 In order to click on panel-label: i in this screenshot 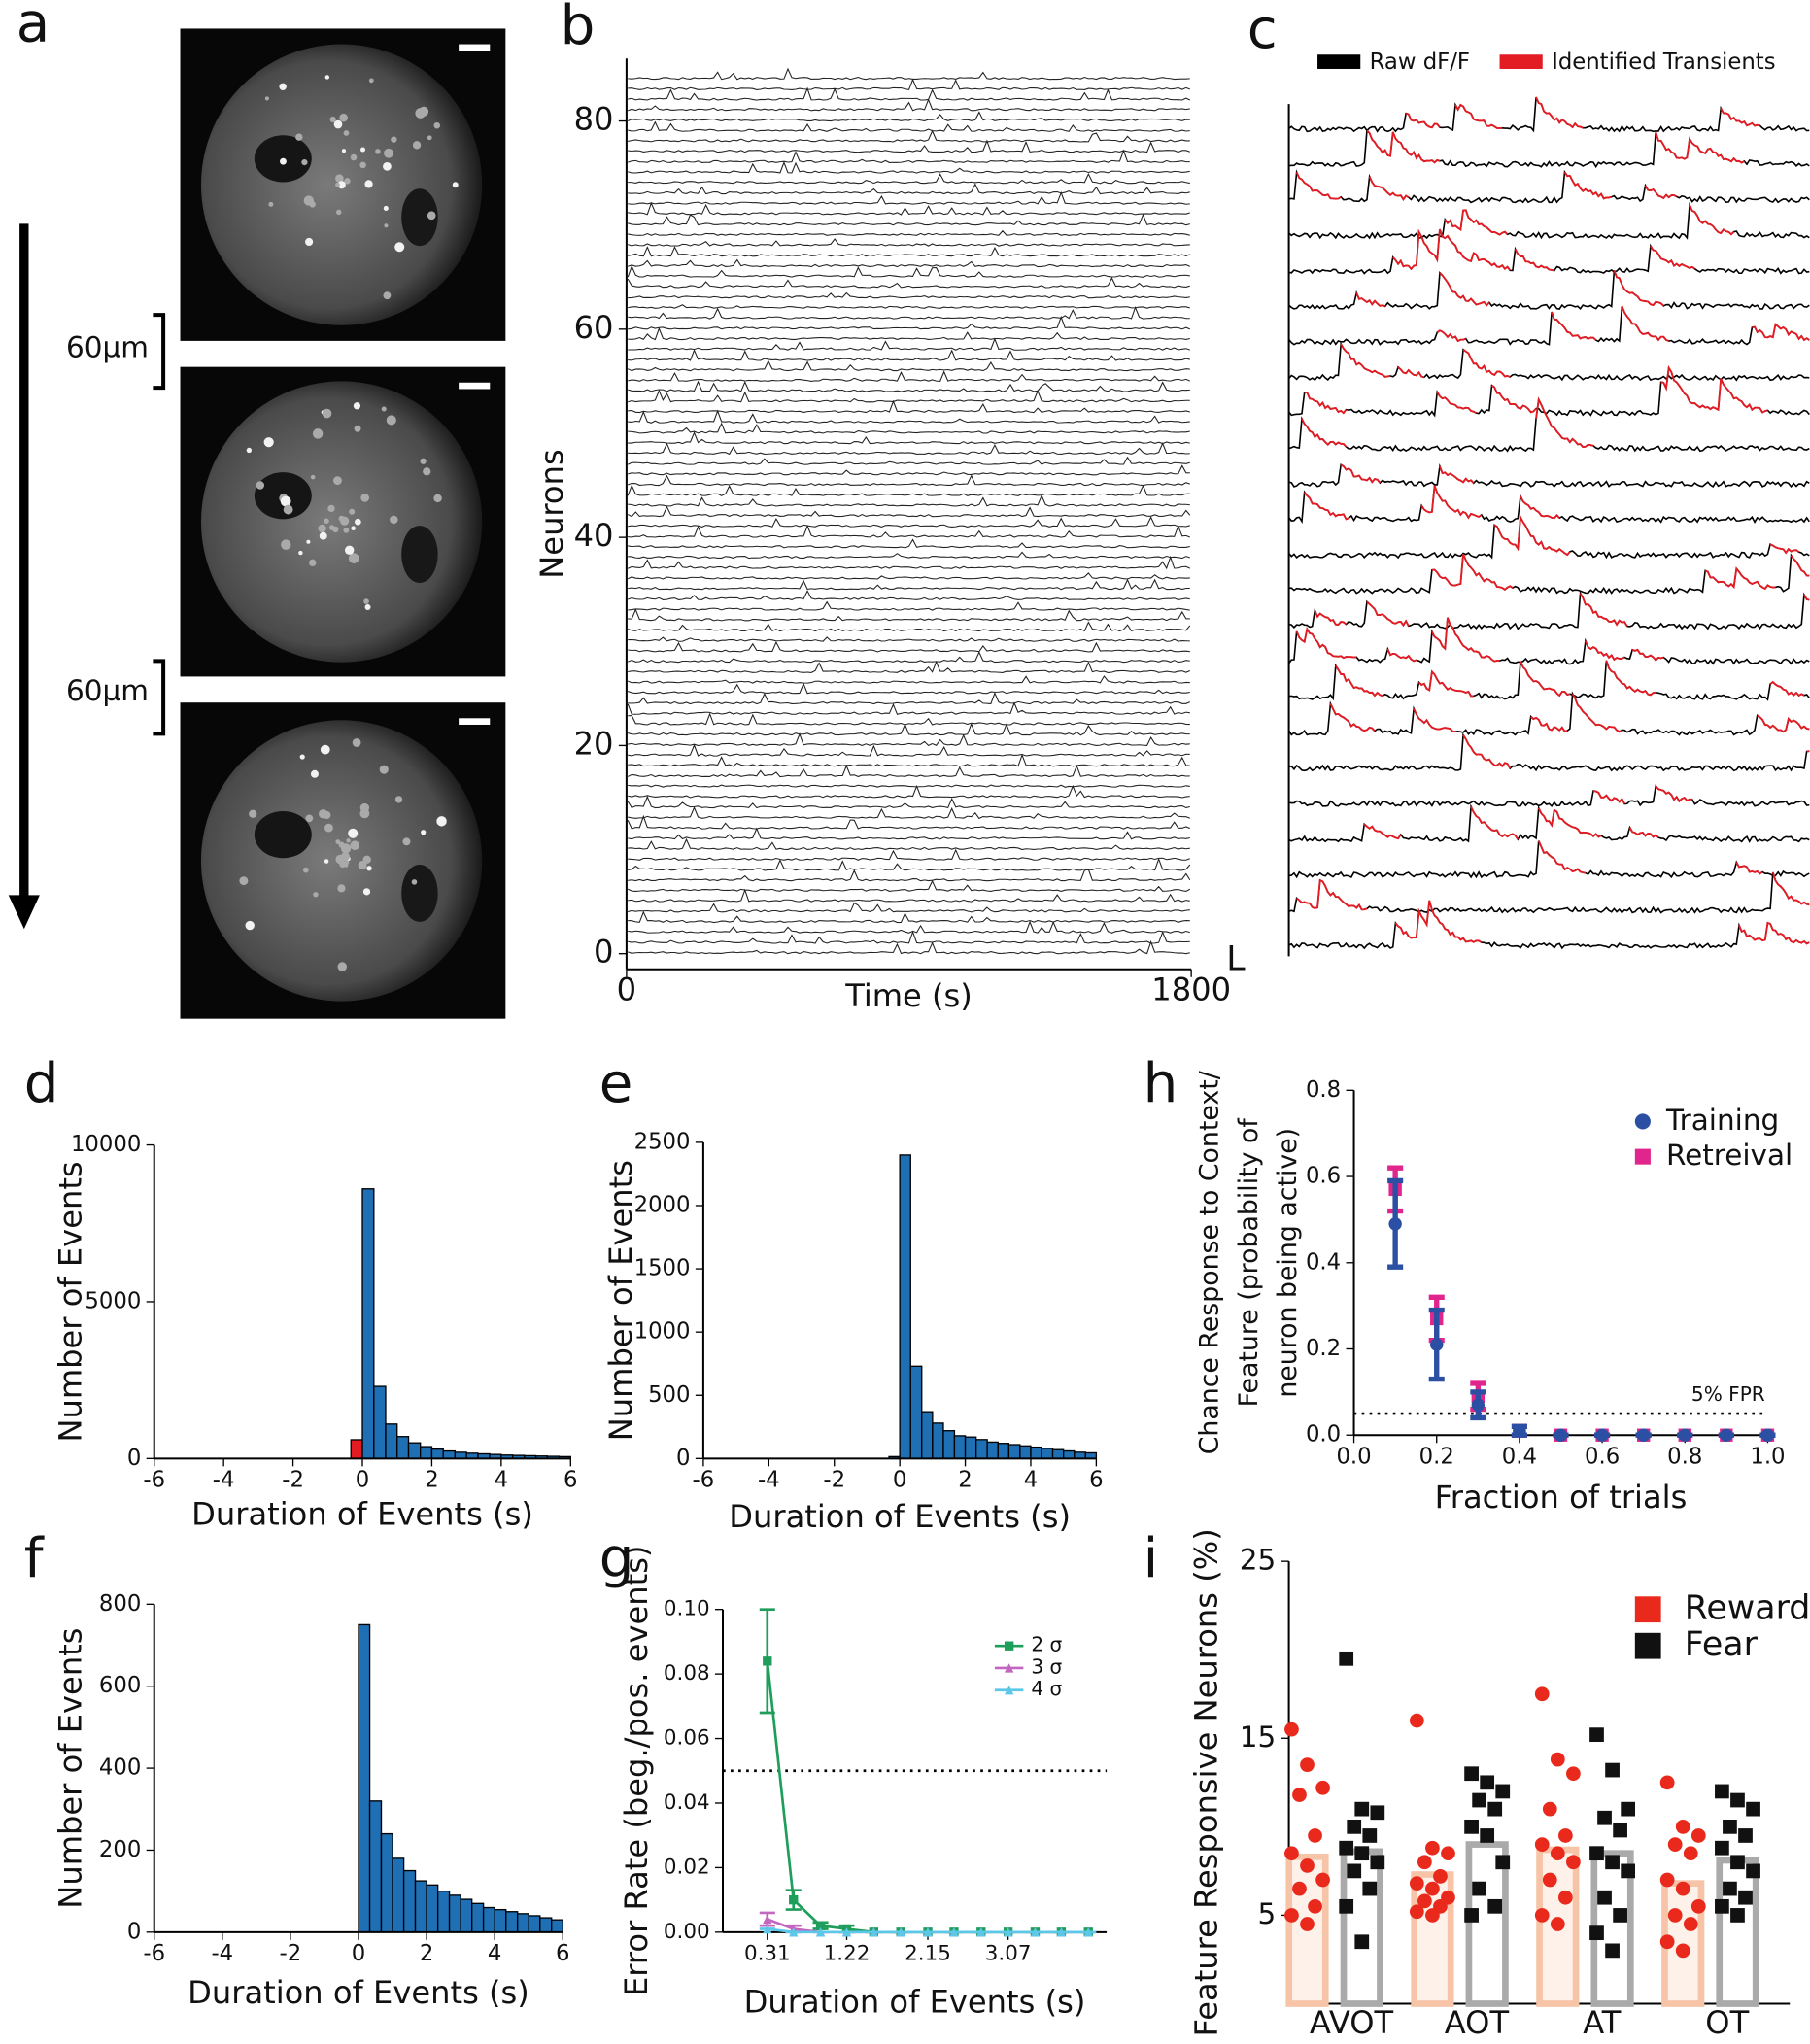, I will do `click(1151, 1558)`.